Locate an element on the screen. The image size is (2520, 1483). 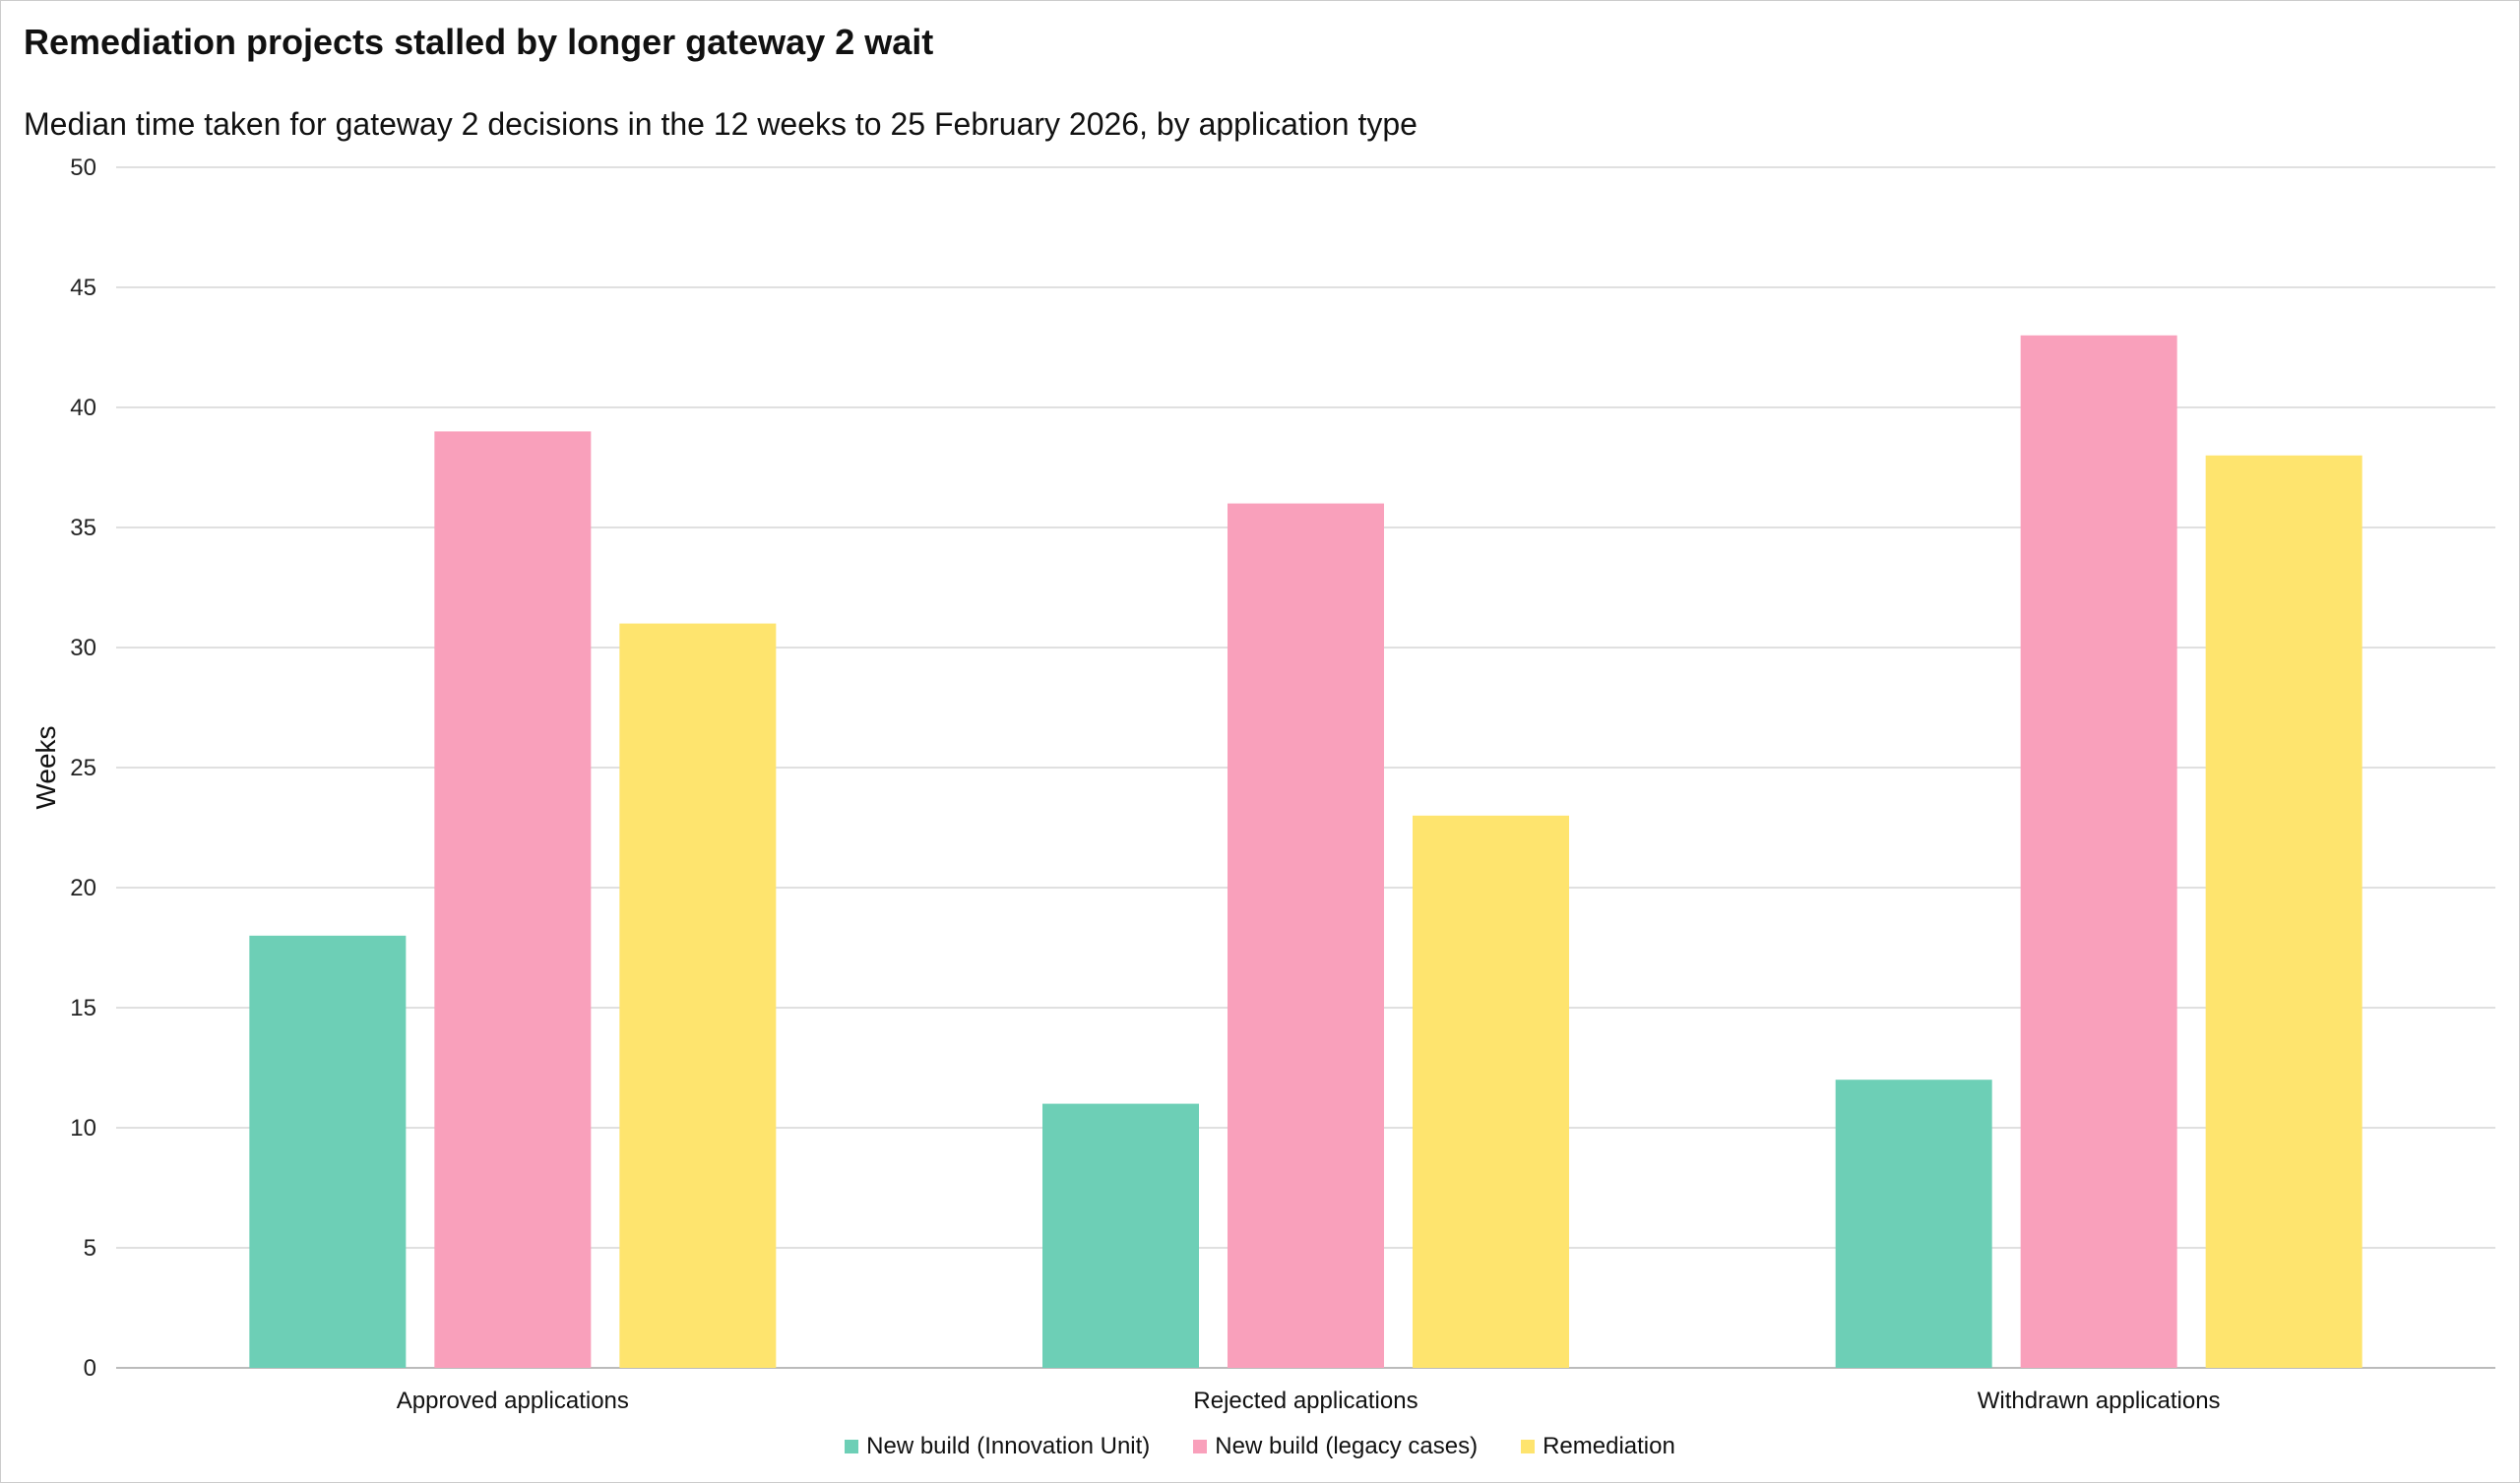
y-axis-label: Weeks is located at coordinates (46, 767).